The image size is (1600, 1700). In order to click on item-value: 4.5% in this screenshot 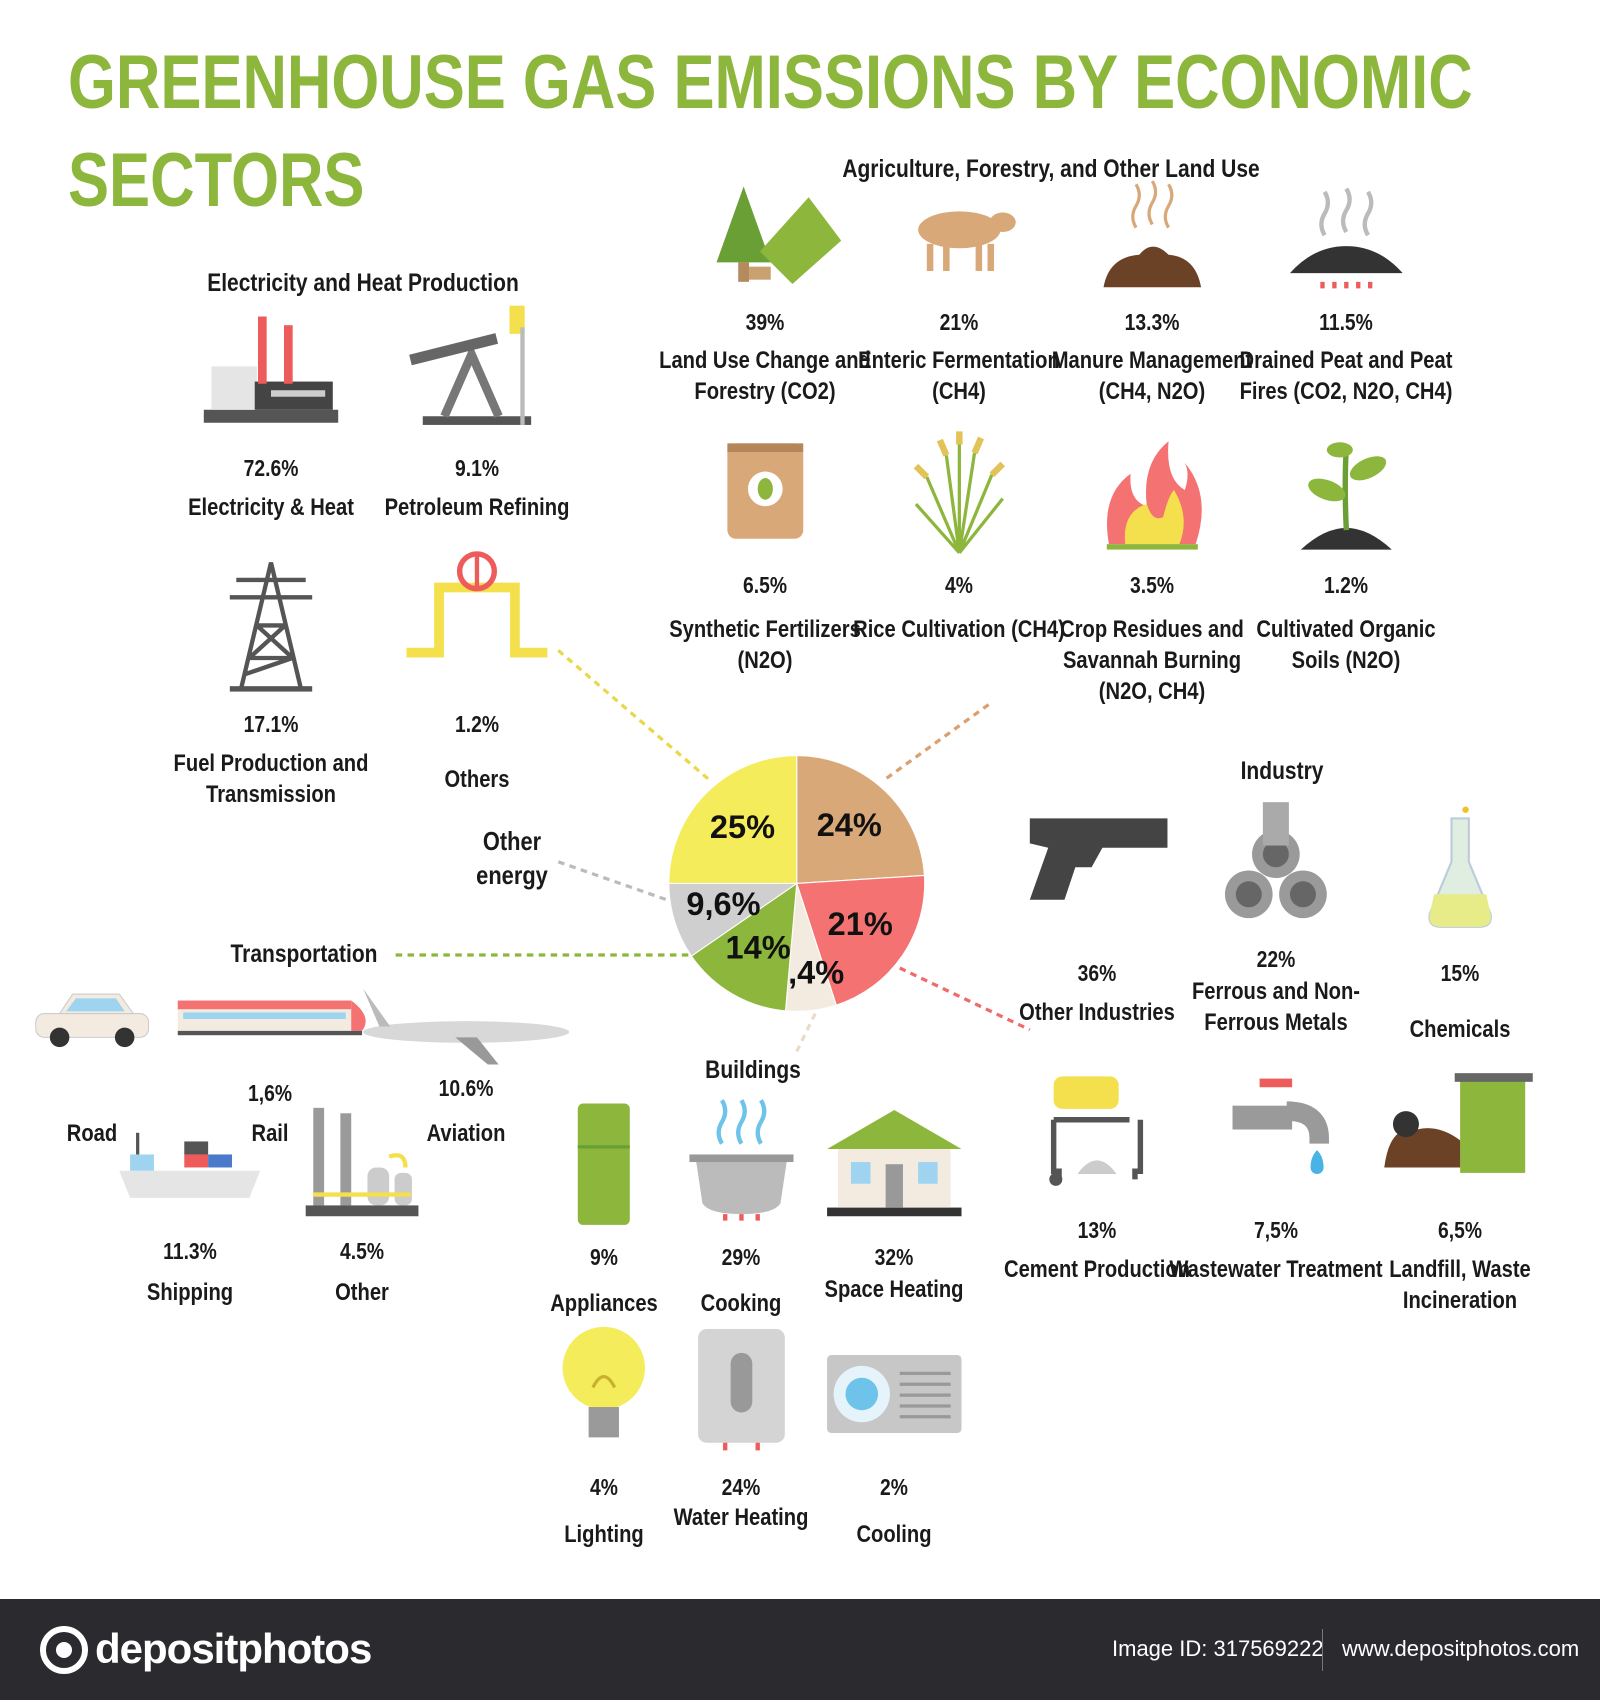, I will do `click(362, 1250)`.